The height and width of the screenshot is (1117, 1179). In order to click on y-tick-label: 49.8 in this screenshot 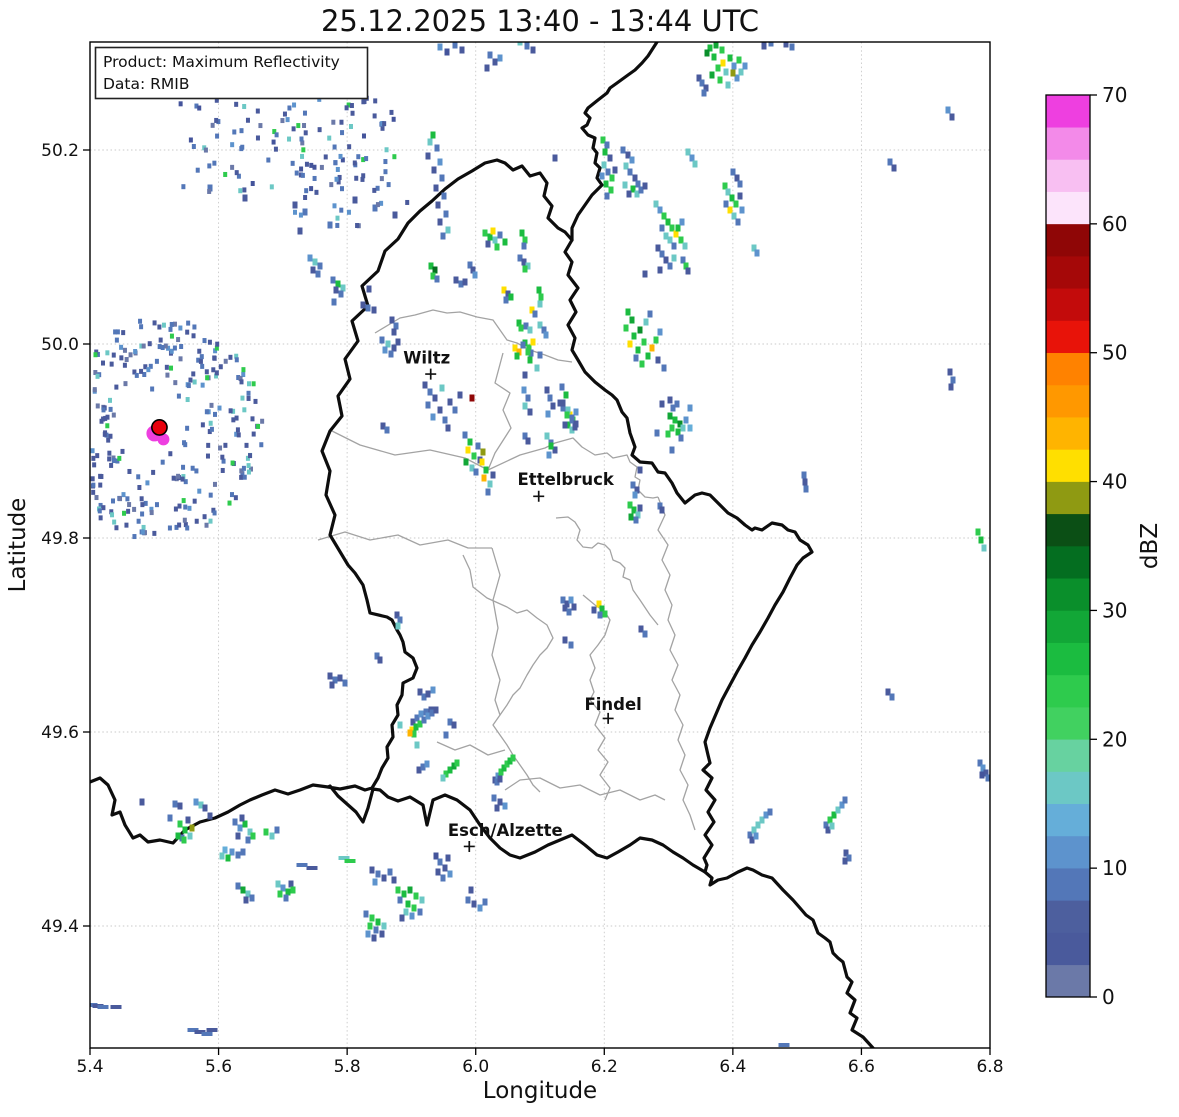, I will do `click(60, 539)`.